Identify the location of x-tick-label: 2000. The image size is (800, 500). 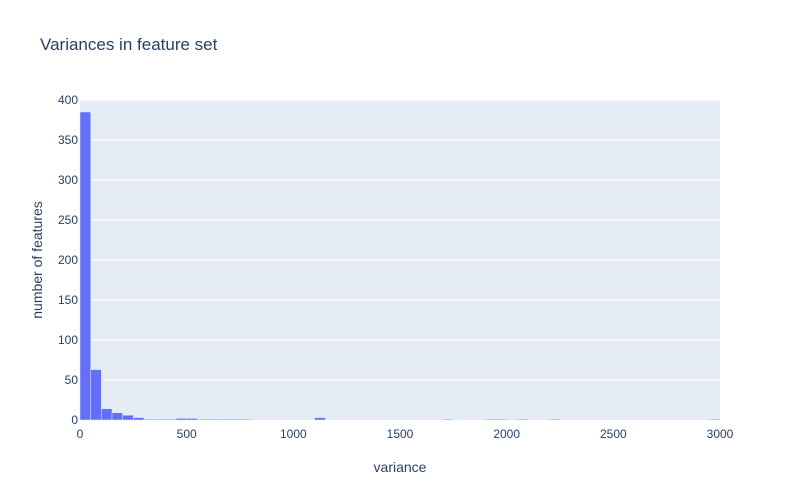
(506, 434).